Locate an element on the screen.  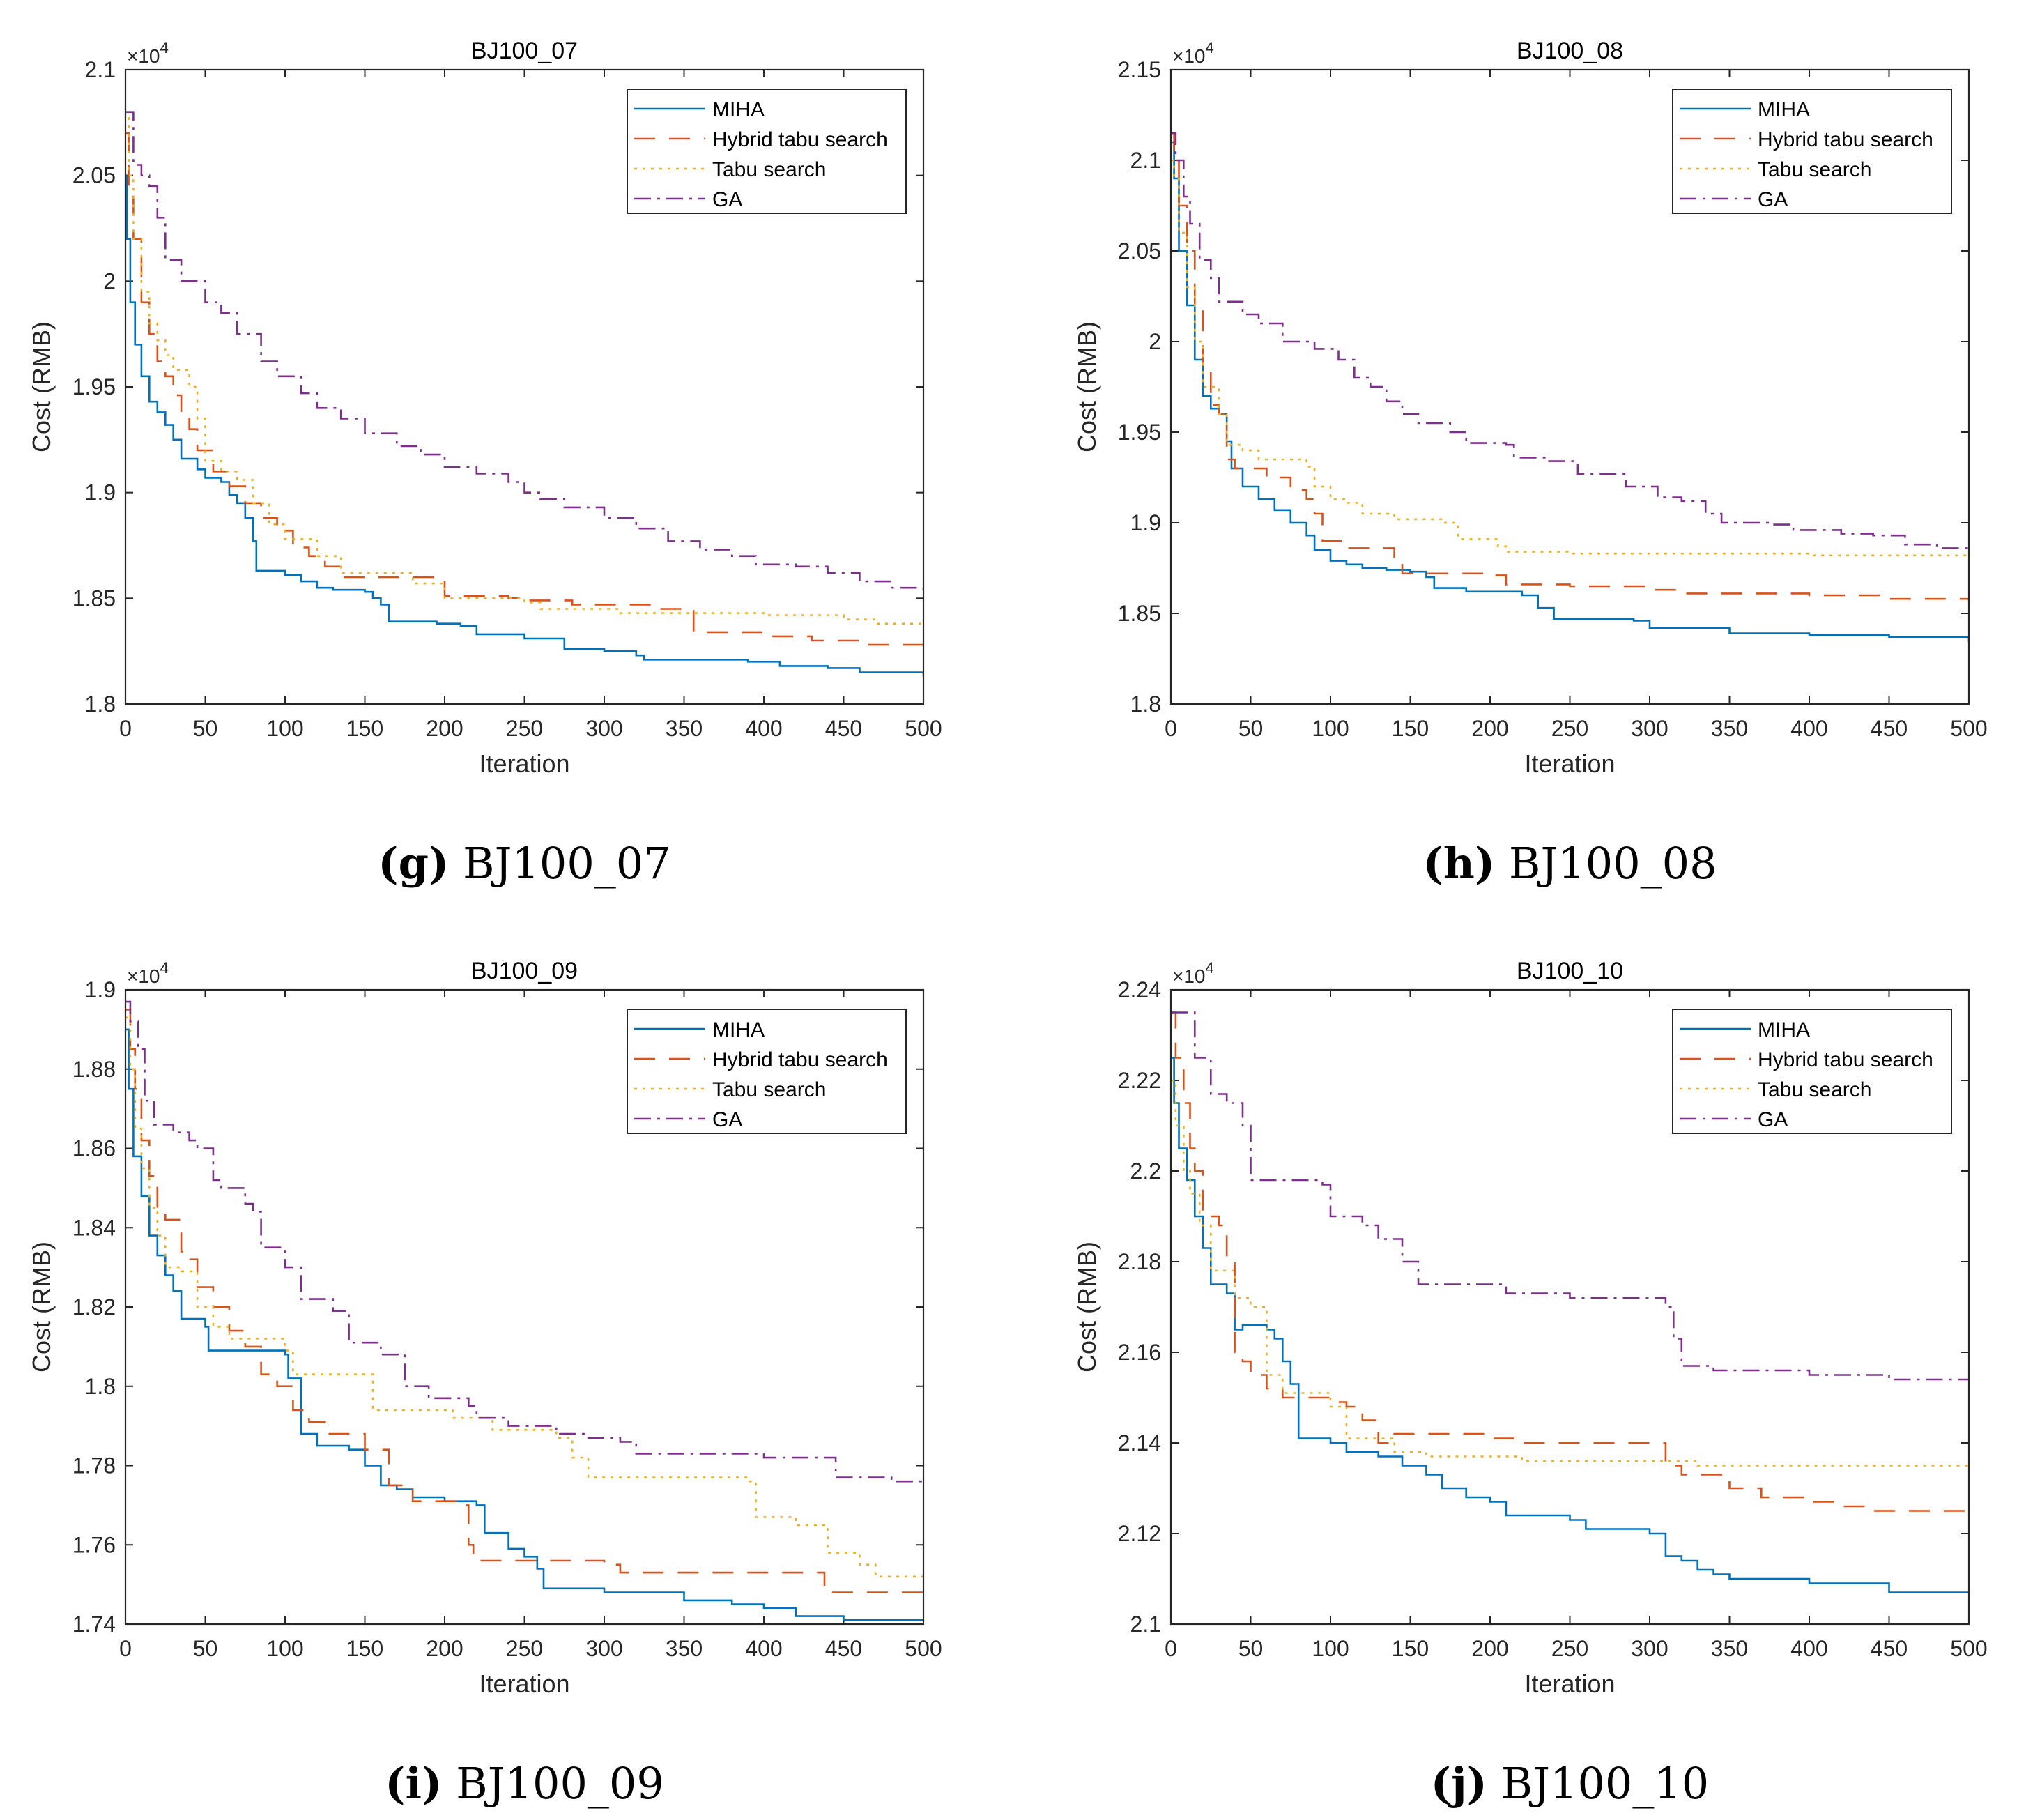
caption-text: BJ100_07 is located at coordinates (567, 864).